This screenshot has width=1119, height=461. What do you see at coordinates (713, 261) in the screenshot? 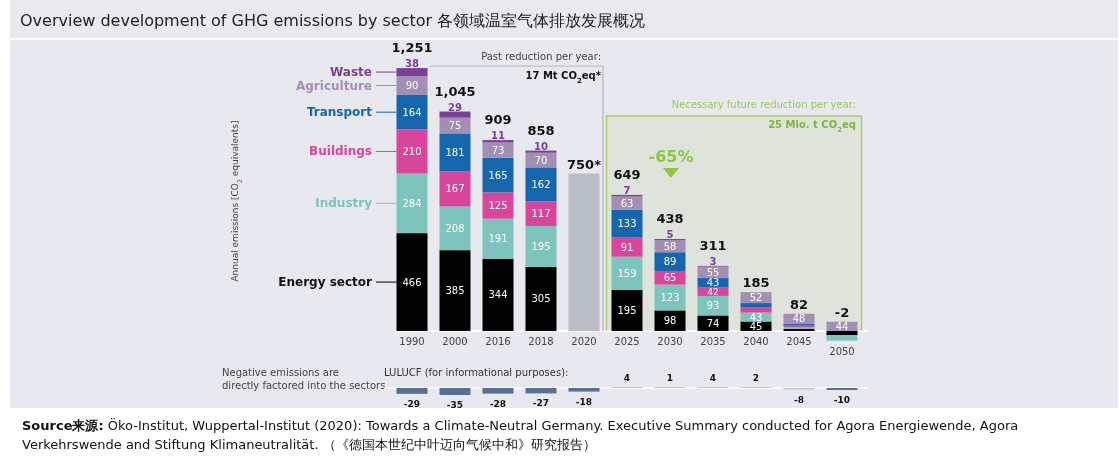
I see `data-label: 3` at bounding box center [713, 261].